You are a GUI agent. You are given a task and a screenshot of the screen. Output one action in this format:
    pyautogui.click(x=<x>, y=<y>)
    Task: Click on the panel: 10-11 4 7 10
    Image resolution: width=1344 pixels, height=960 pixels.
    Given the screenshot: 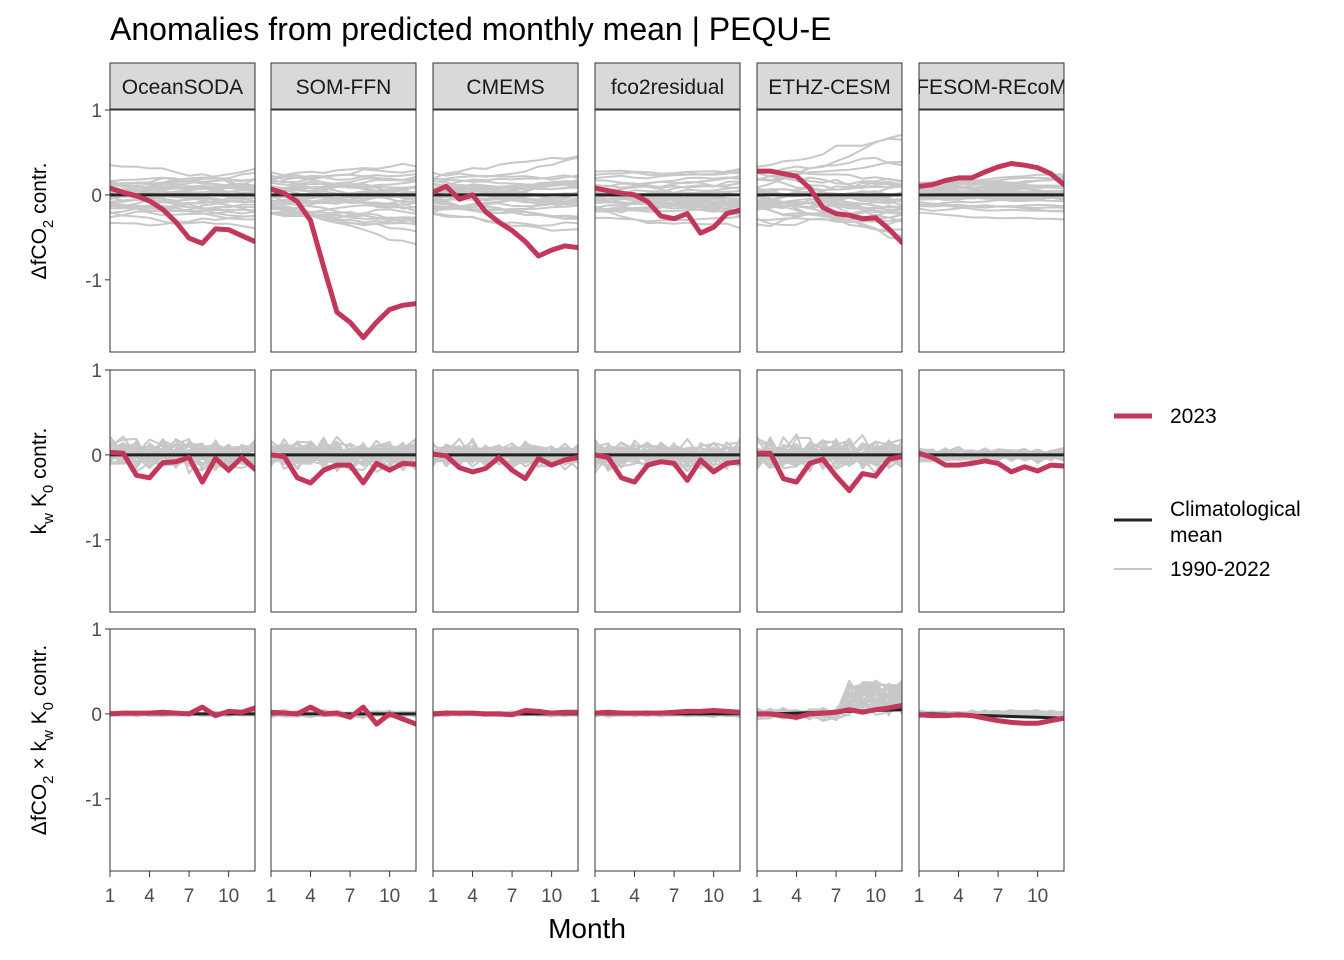 What is the action you would take?
    pyautogui.click(x=170, y=763)
    